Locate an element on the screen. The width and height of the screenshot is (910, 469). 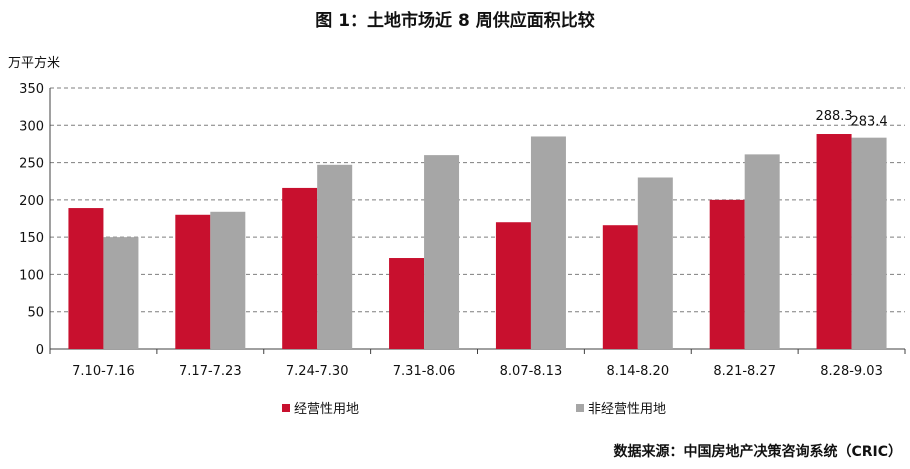
x-tick-label: 7.17-7.23 is located at coordinates (210, 371).